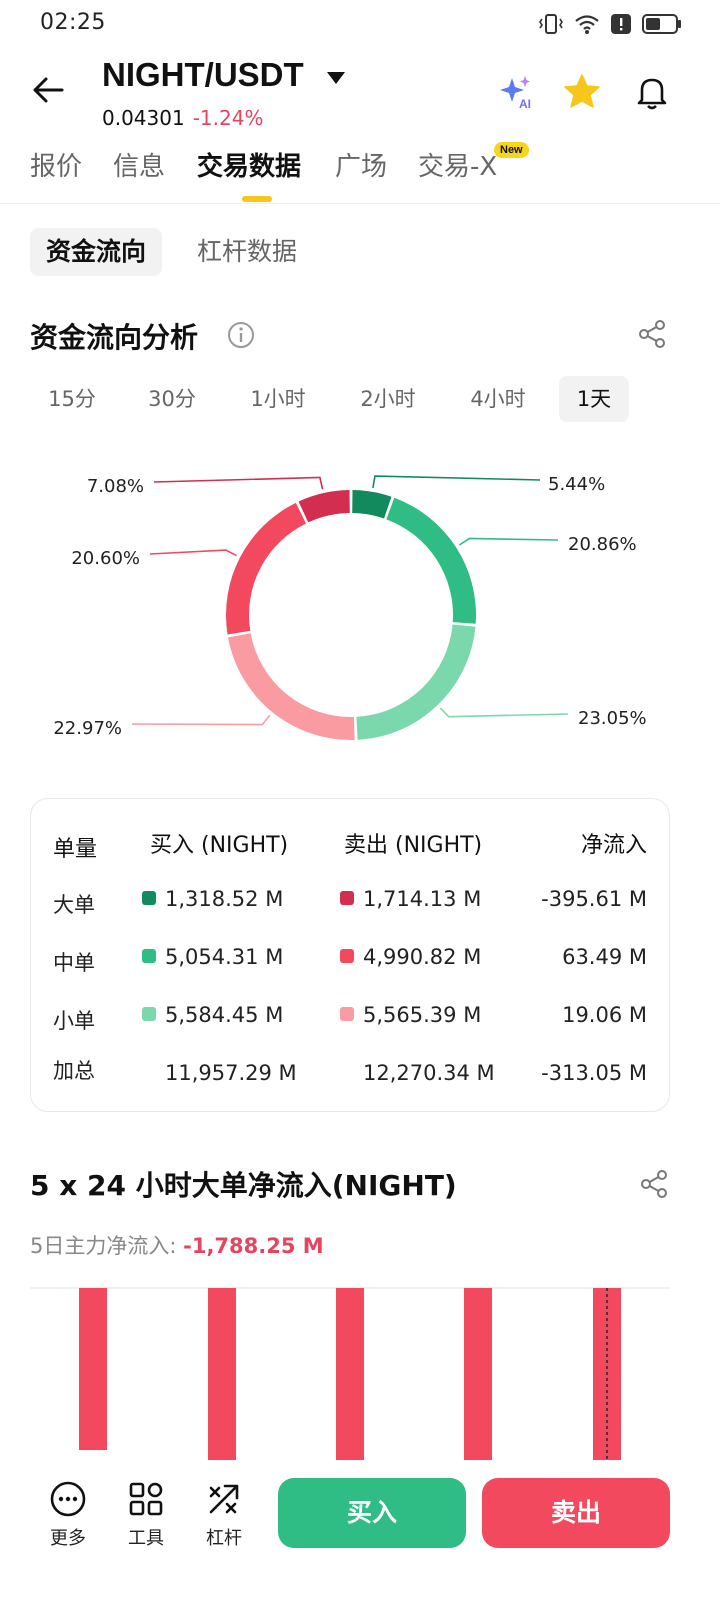 The height and width of the screenshot is (1612, 720). What do you see at coordinates (224, 1515) in the screenshot?
I see `leverage-button: 杠杆` at bounding box center [224, 1515].